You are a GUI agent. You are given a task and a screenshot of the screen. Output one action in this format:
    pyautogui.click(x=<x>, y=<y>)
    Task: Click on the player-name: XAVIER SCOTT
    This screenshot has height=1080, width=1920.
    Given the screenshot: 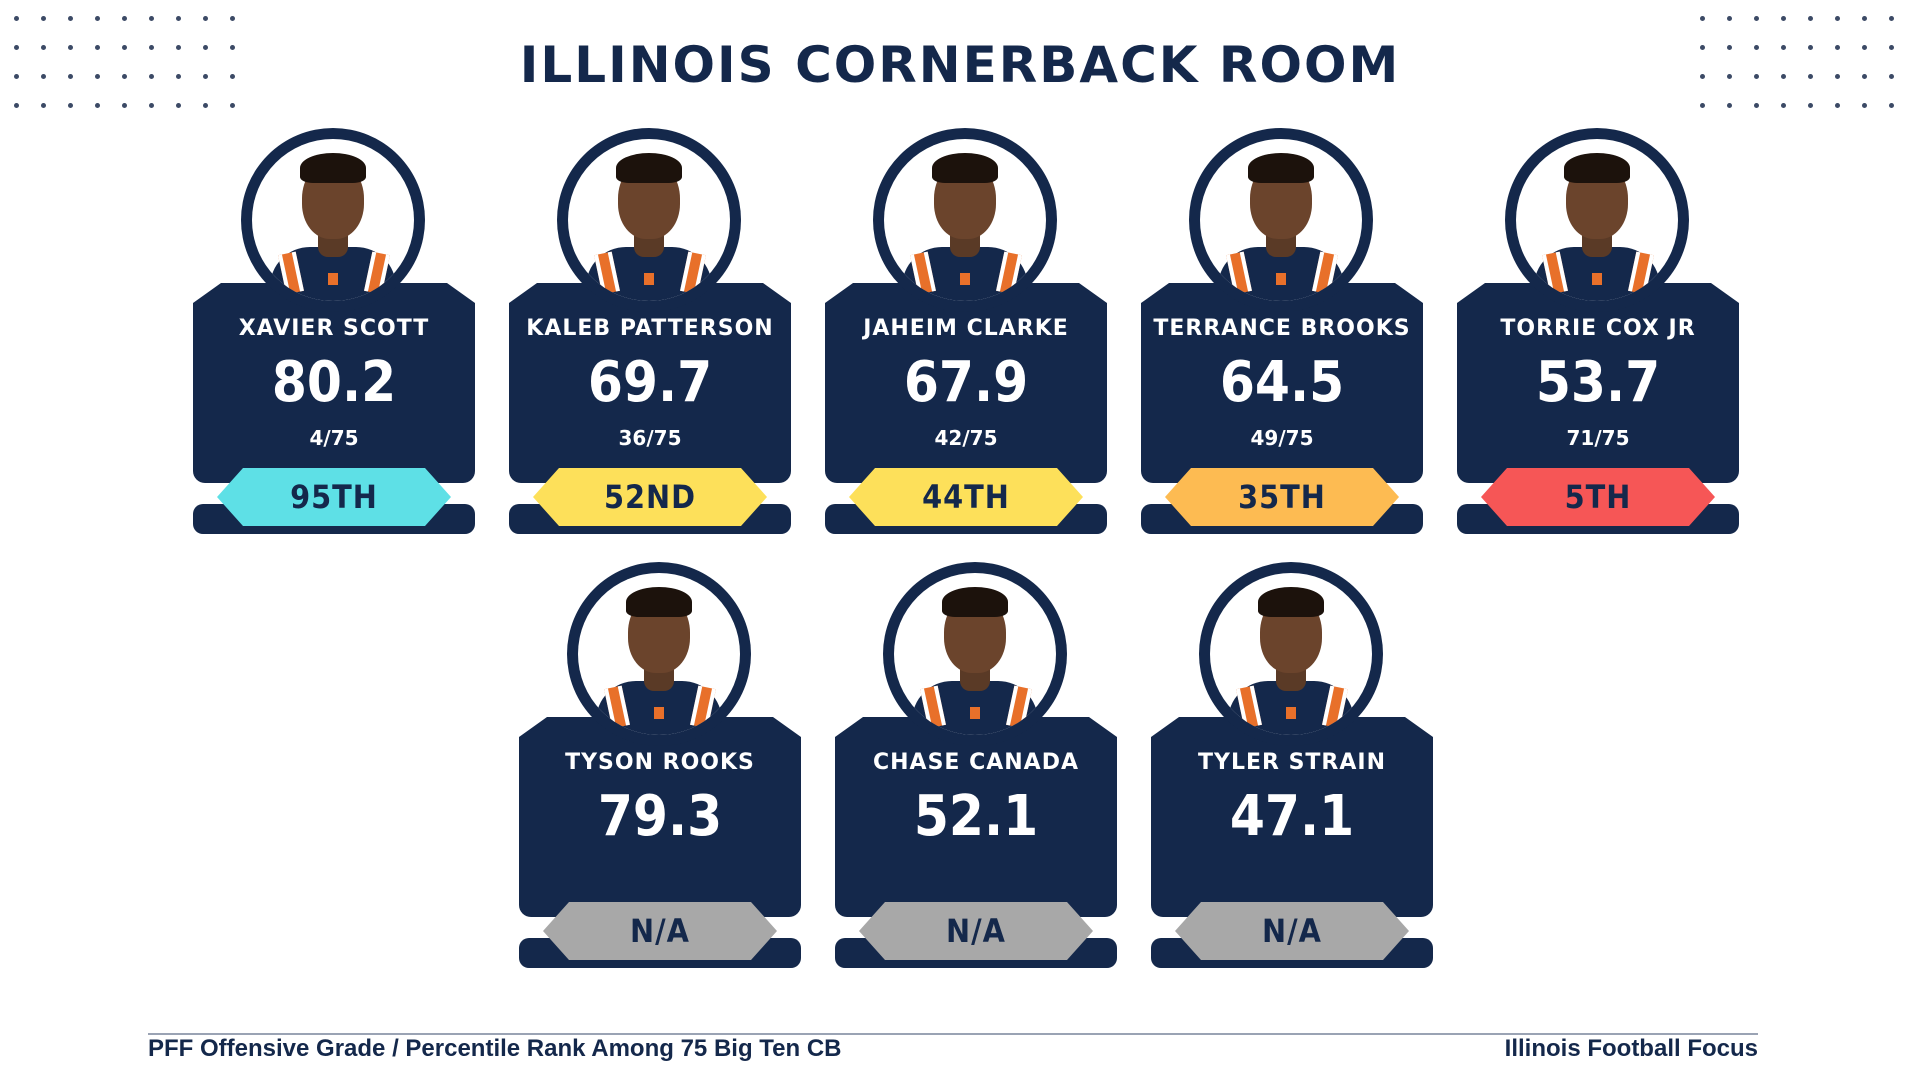 What is the action you would take?
    pyautogui.click(x=334, y=328)
    